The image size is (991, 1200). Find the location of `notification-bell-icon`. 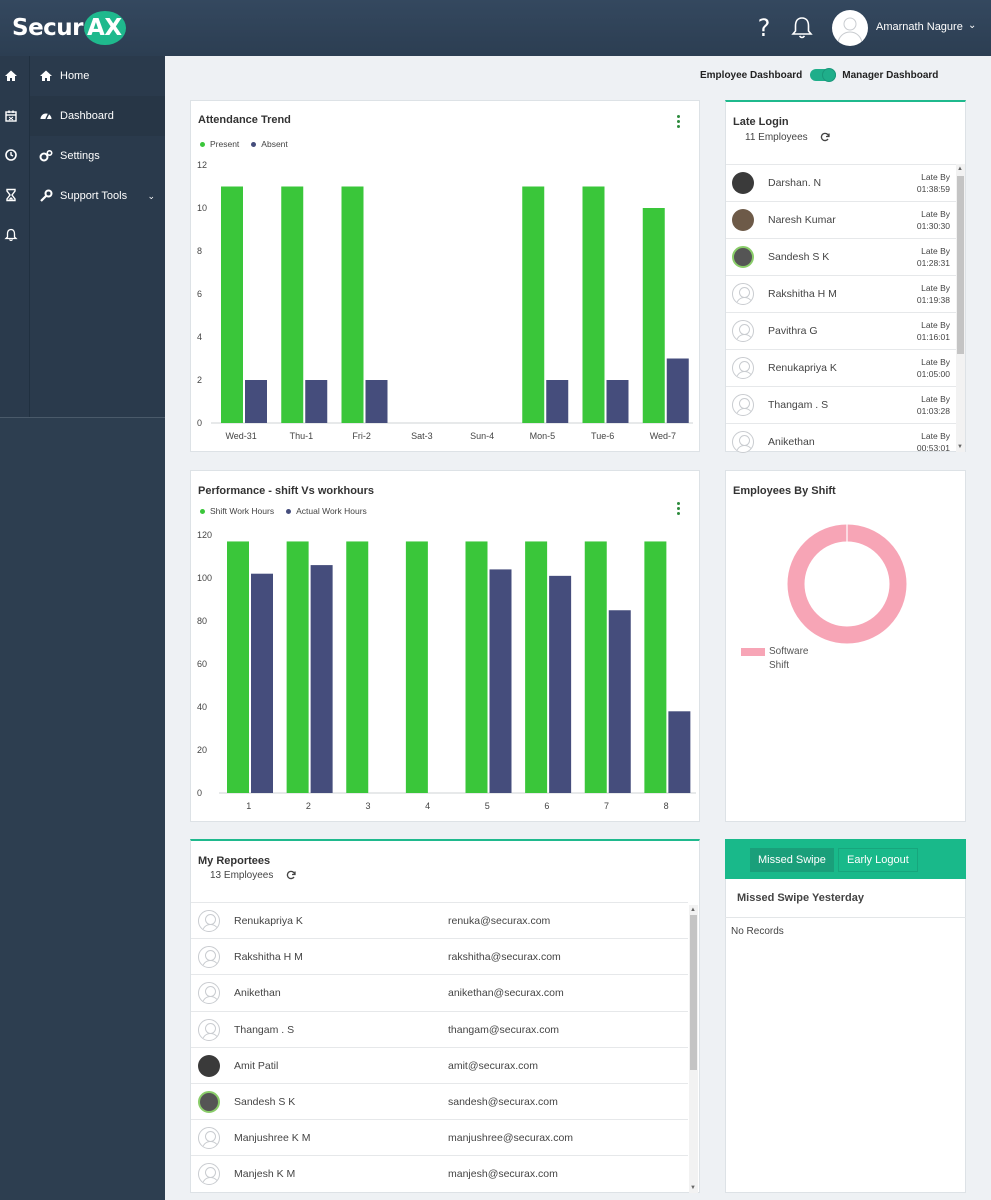

notification-bell-icon is located at coordinates (802, 28).